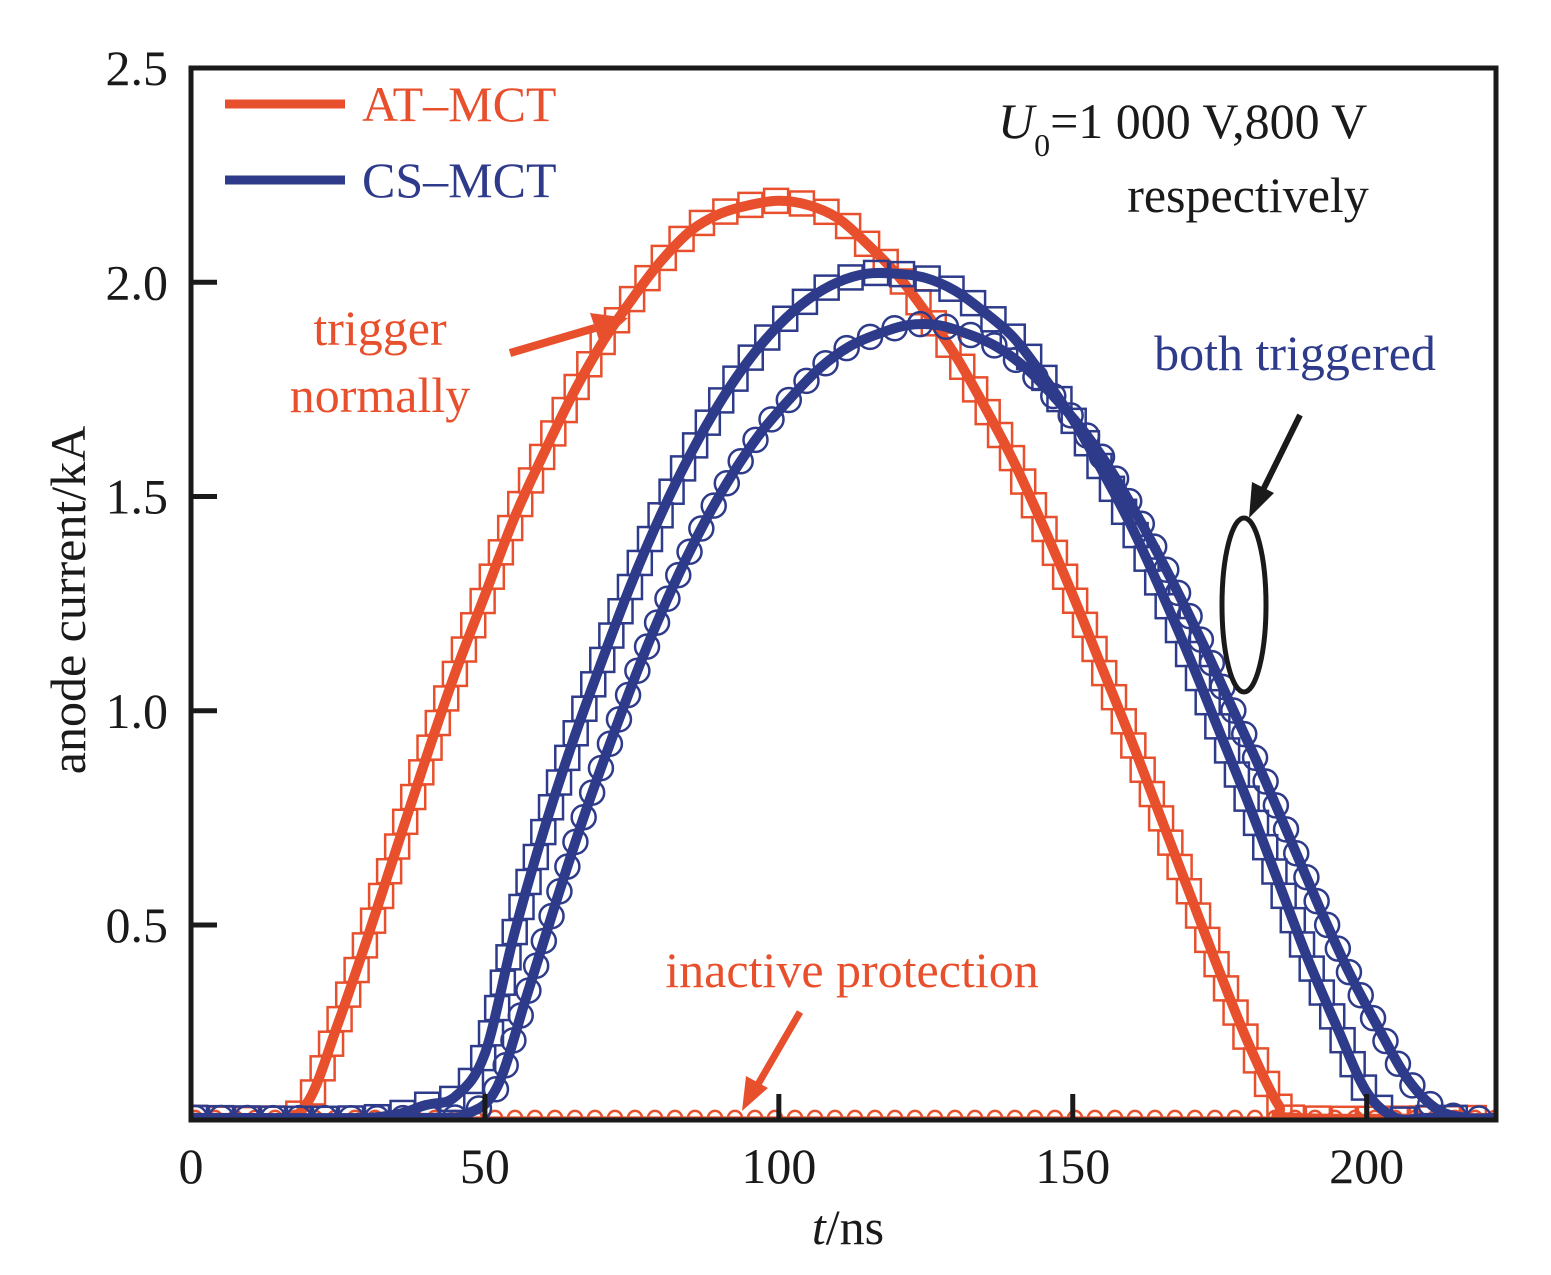  What do you see at coordinates (391, 142) in the screenshot?
I see `legend: AT–MCT CS–MCT` at bounding box center [391, 142].